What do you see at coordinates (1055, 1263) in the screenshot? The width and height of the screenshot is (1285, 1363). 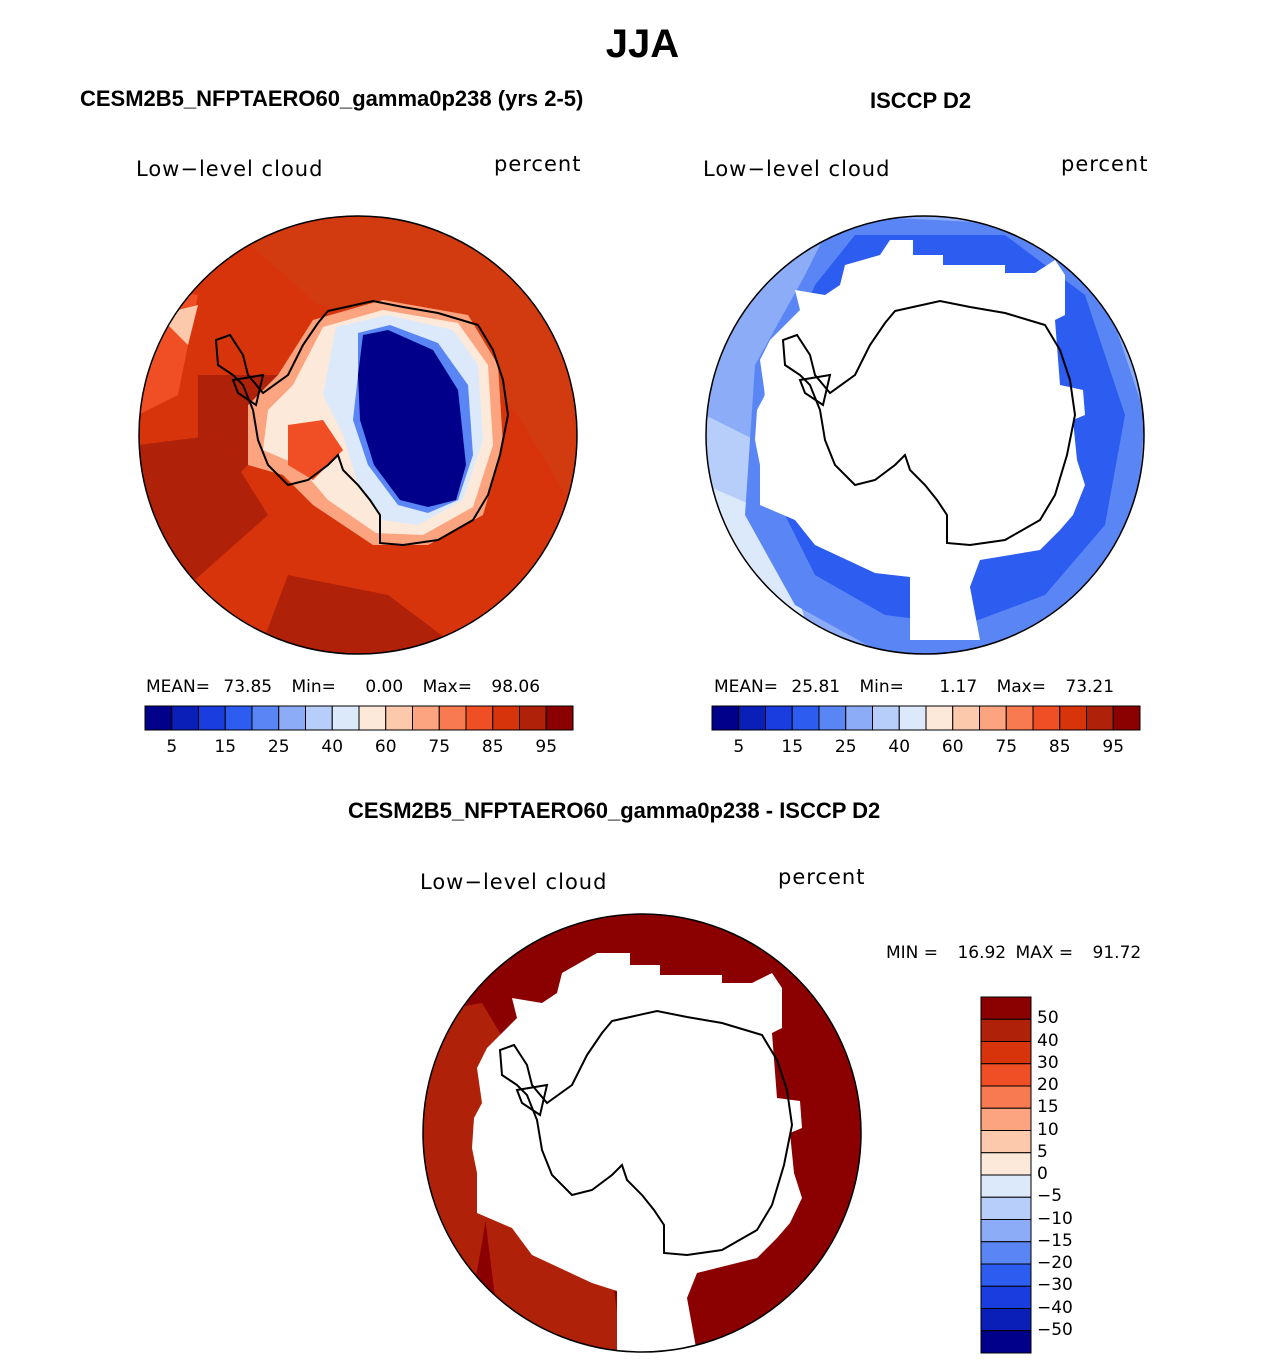 I see `colorbar-tick-label: −20` at bounding box center [1055, 1263].